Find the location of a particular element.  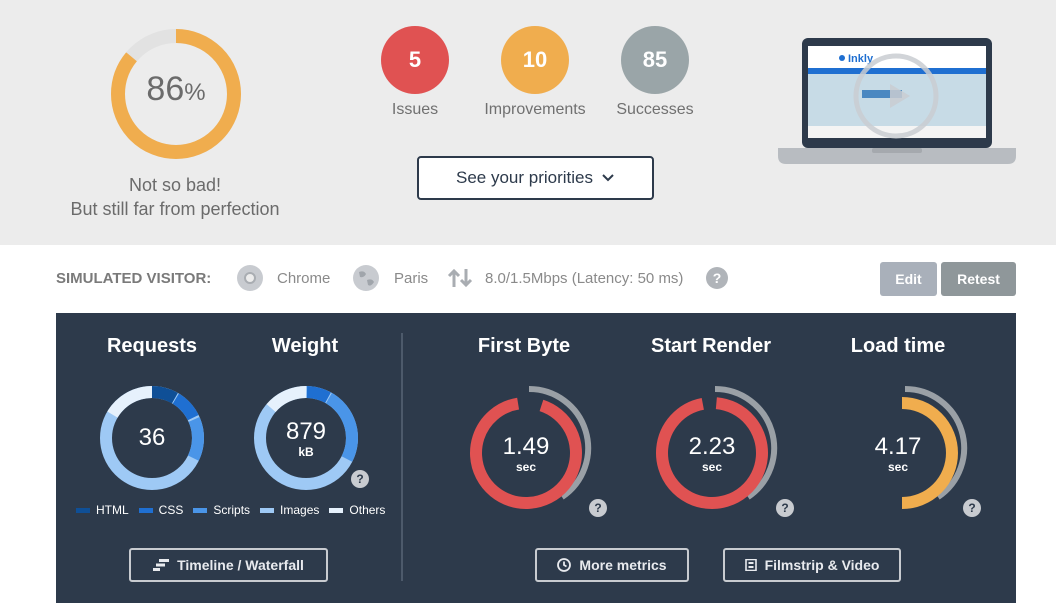

issues-badge: 5 is located at coordinates (415, 60).